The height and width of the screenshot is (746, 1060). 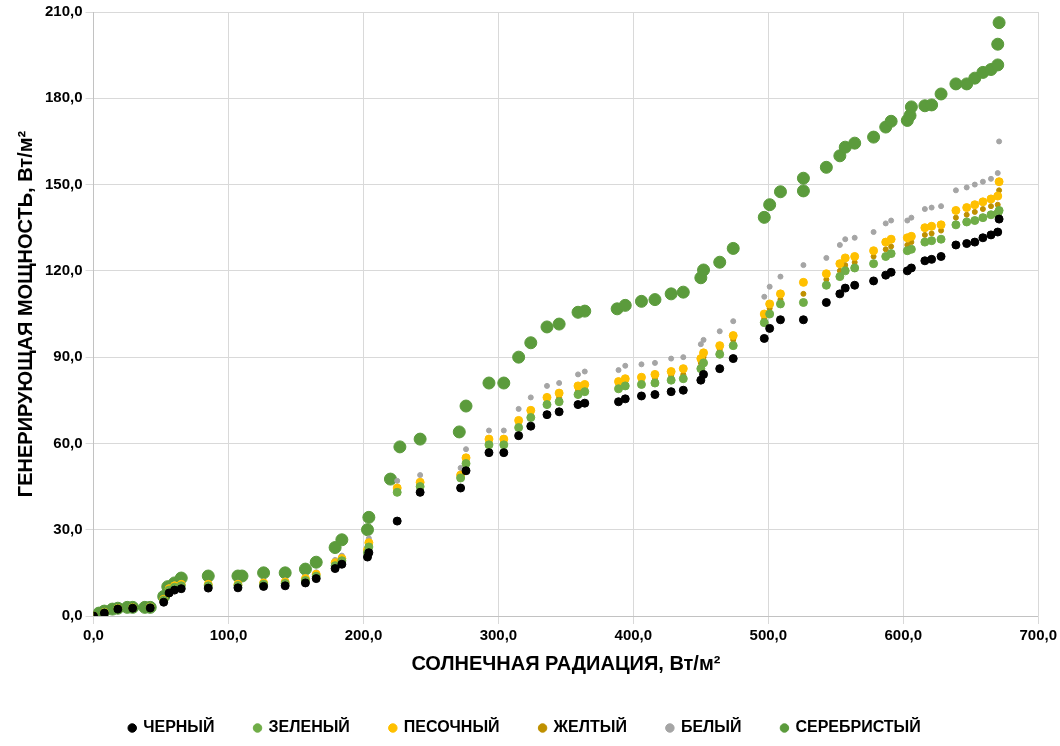 I want to click on y-tick-label: 0,0, so click(x=72, y=615).